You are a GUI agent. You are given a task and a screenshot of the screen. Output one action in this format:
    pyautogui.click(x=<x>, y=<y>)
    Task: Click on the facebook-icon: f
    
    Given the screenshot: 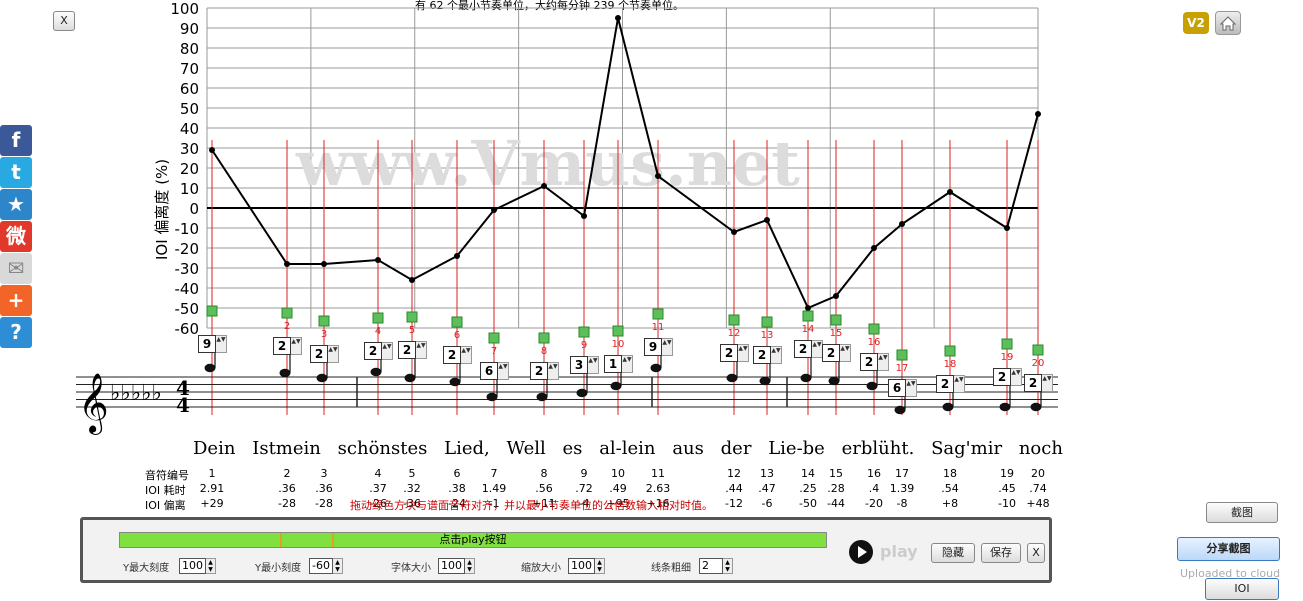 What is the action you would take?
    pyautogui.click(x=16, y=140)
    